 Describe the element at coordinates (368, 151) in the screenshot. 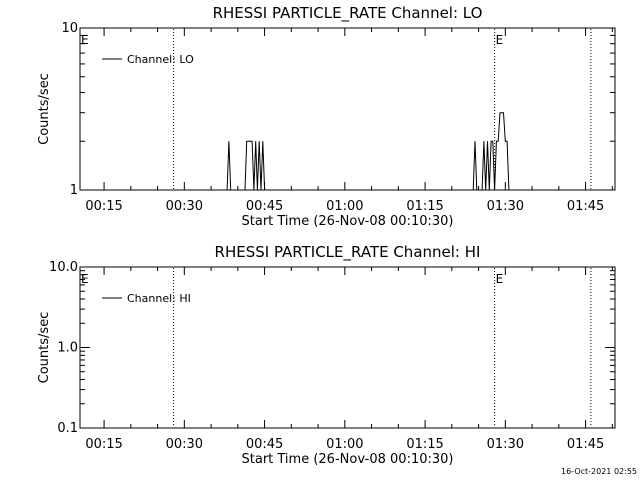

I see `series-line` at that location.